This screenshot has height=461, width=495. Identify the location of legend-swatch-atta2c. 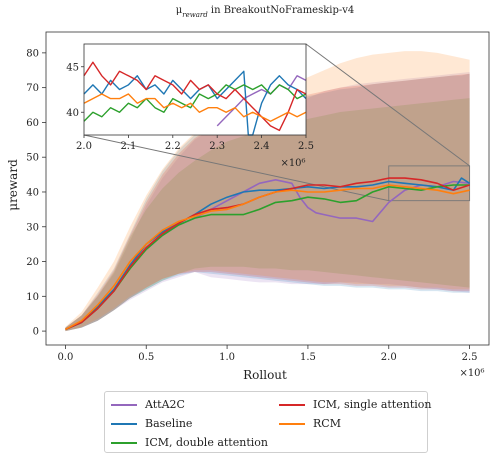
(124, 404).